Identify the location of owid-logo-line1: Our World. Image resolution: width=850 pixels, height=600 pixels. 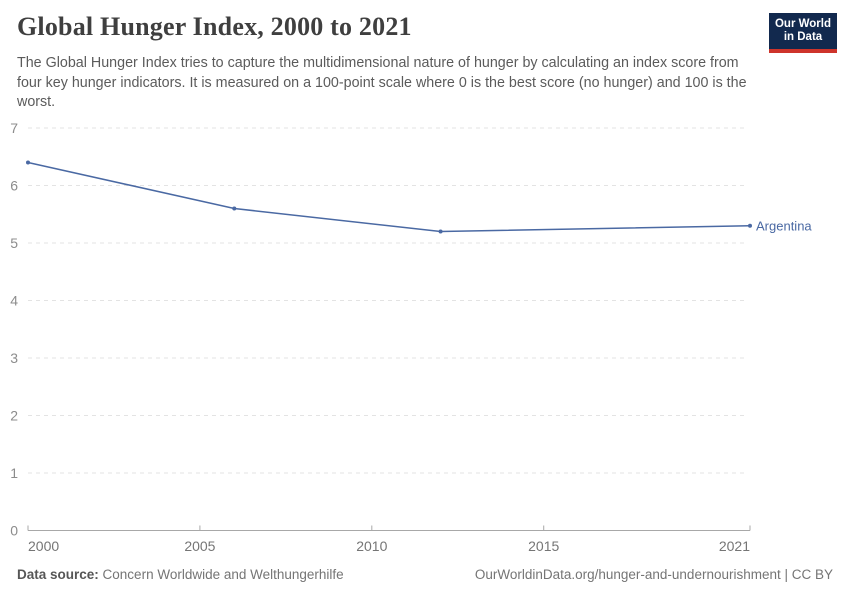
(802, 24).